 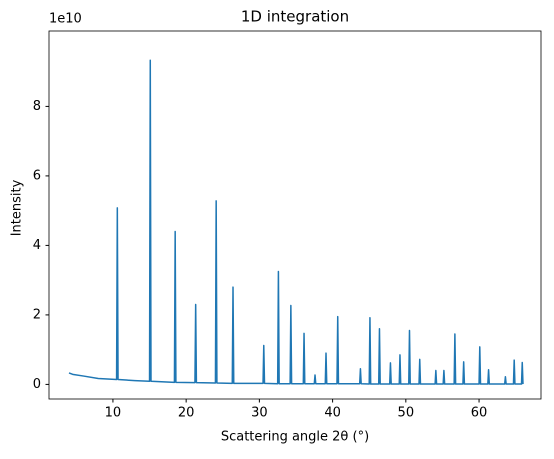 I want to click on x-tick-label: 20, so click(x=186, y=413).